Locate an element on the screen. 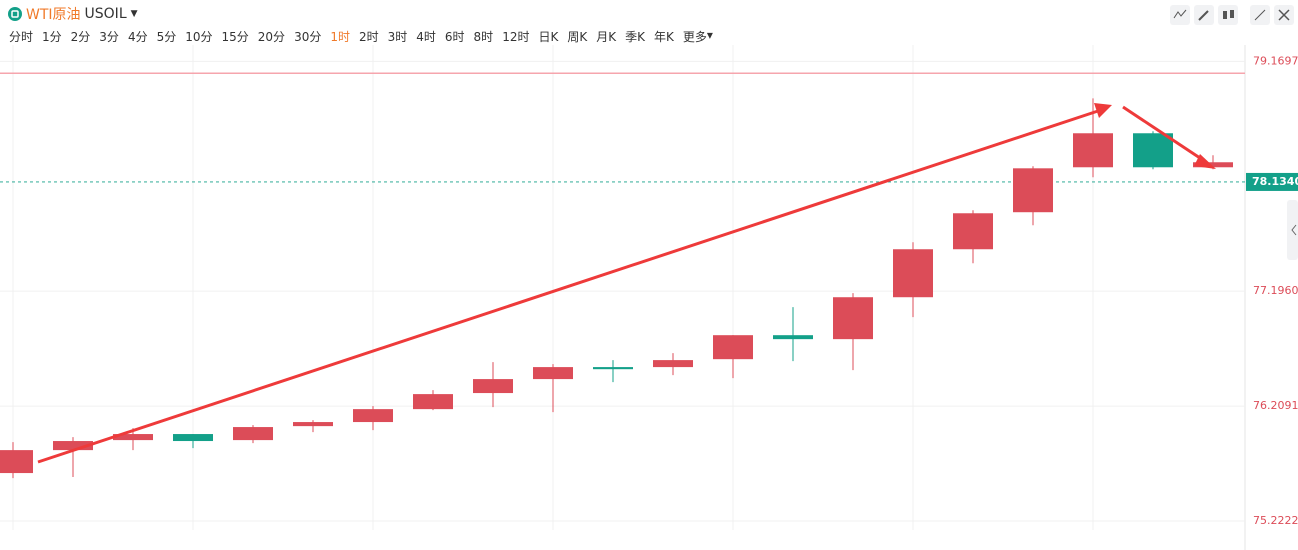 The width and height of the screenshot is (1298, 550). tool-icons is located at coordinates (1232, 15).